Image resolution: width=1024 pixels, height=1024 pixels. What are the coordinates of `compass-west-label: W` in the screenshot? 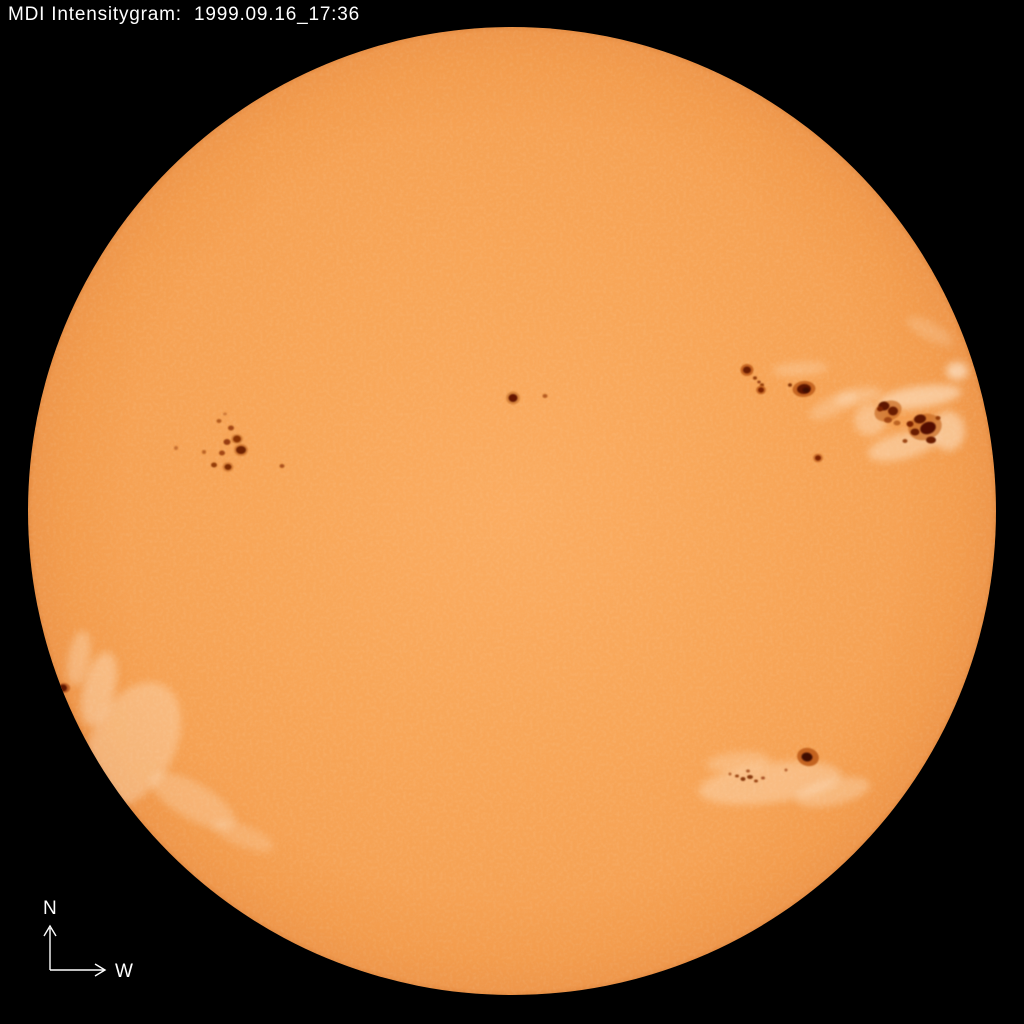 It's located at (124, 971).